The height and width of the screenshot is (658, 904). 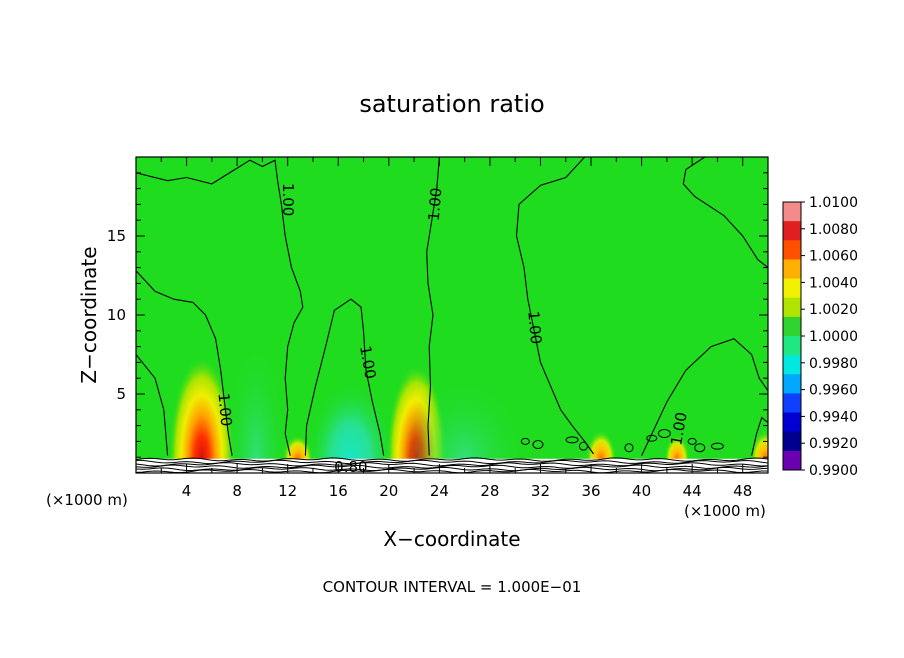 What do you see at coordinates (368, 362) in the screenshot?
I see `contour-label-3: 1.00` at bounding box center [368, 362].